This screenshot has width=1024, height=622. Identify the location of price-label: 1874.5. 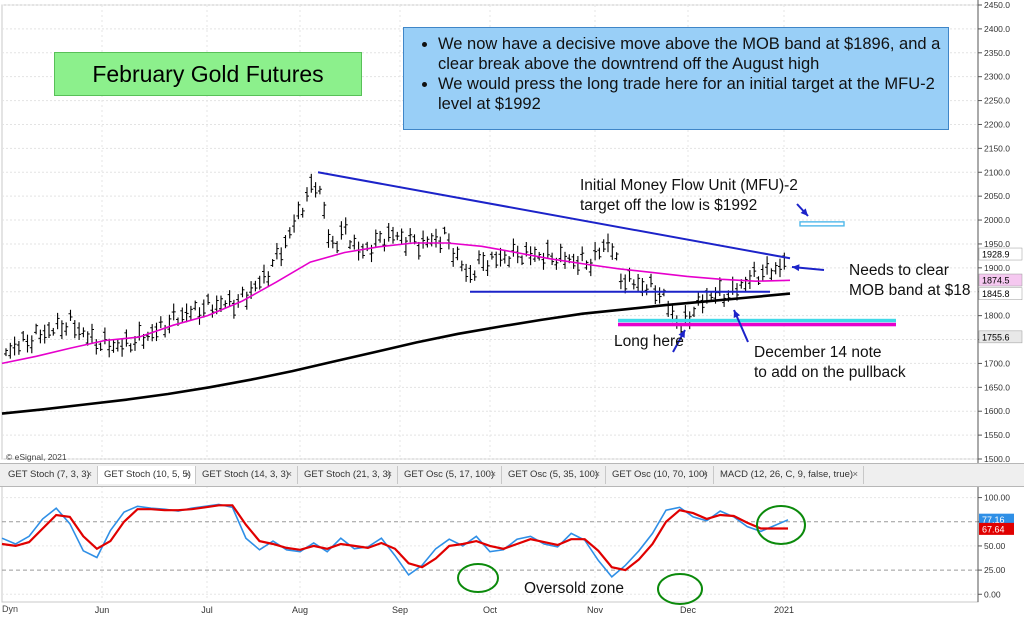
(996, 281).